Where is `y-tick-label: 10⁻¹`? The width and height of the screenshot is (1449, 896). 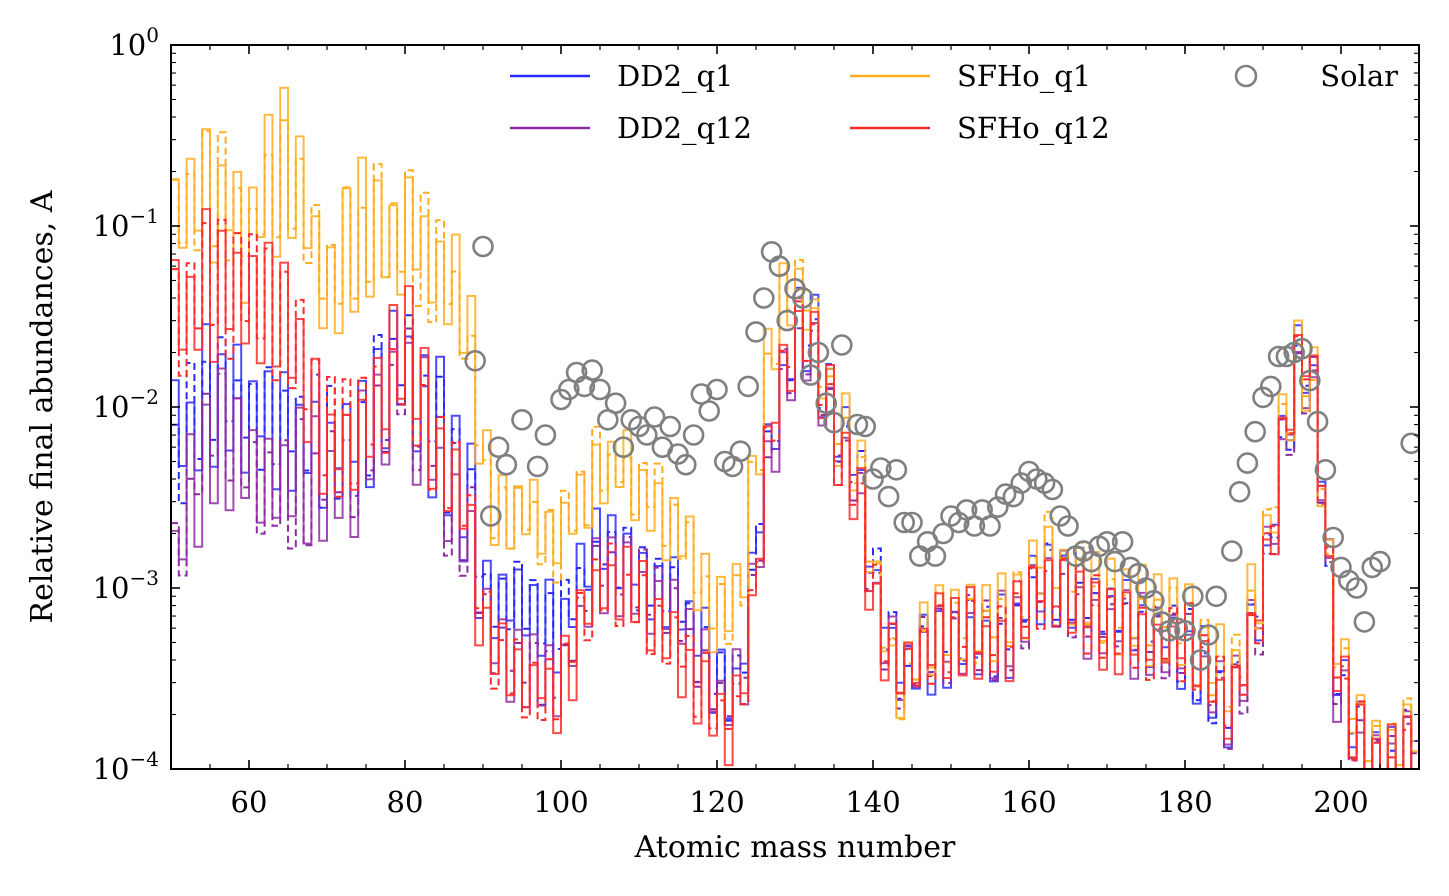
y-tick-label: 10⁻¹ is located at coordinates (126, 223).